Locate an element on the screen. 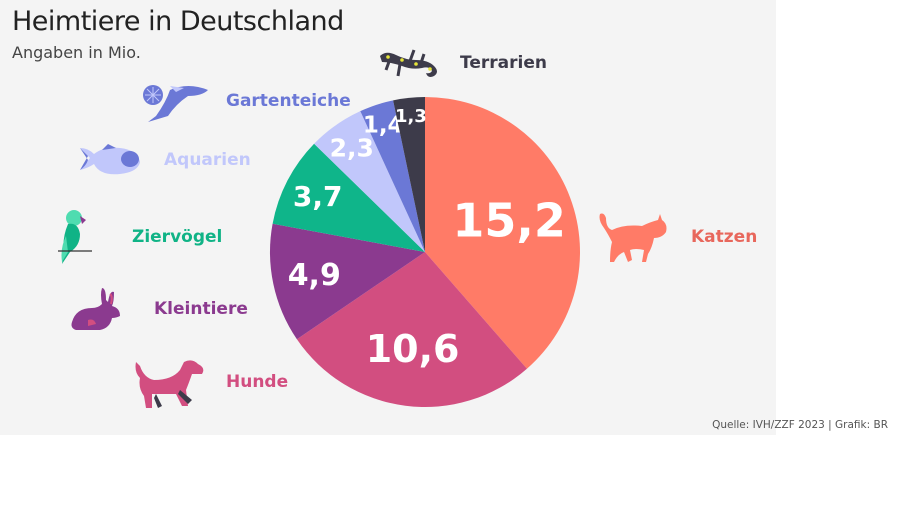  data-label-terrarien: 1,3 is located at coordinates (411, 116).